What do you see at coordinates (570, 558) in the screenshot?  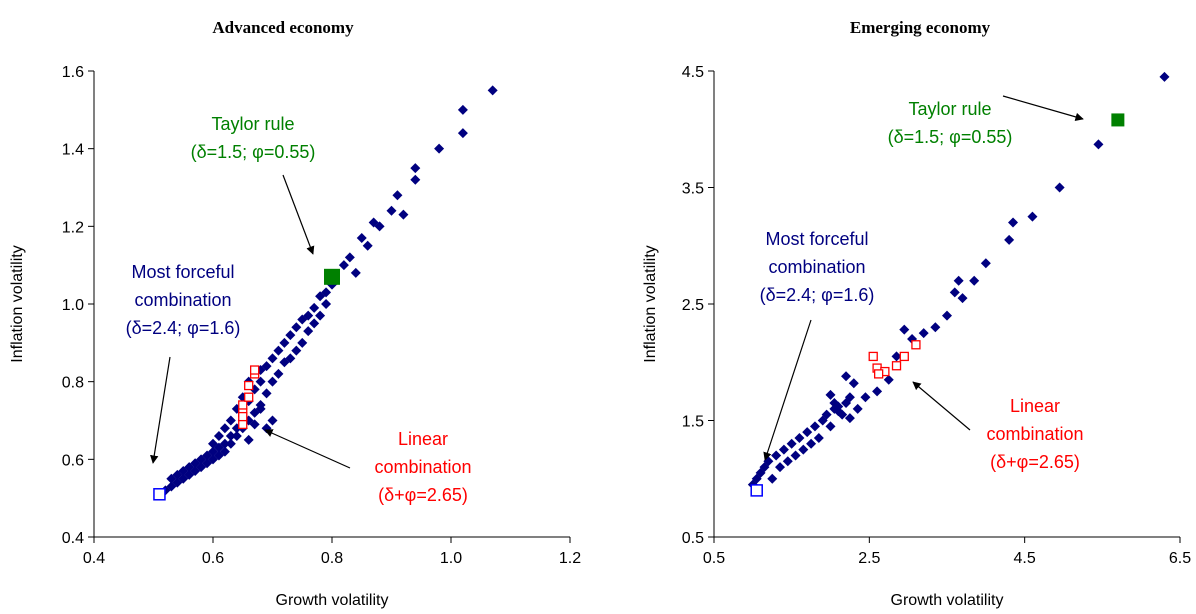 I see `x-tick-label: 1.2` at bounding box center [570, 558].